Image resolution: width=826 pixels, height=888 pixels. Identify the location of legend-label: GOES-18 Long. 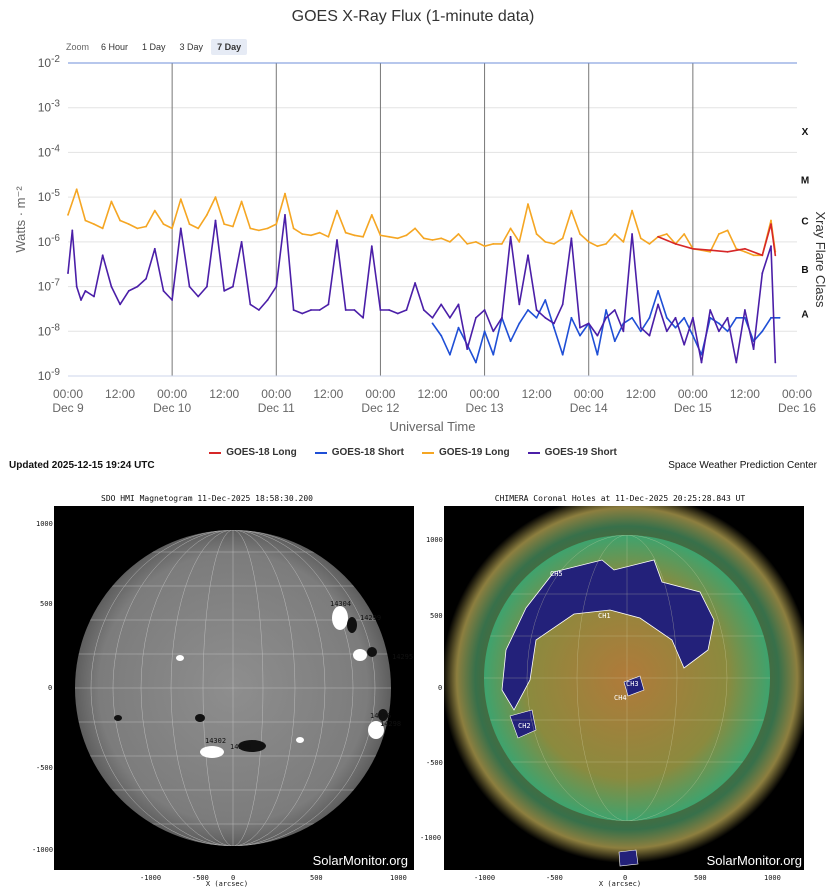
(261, 452).